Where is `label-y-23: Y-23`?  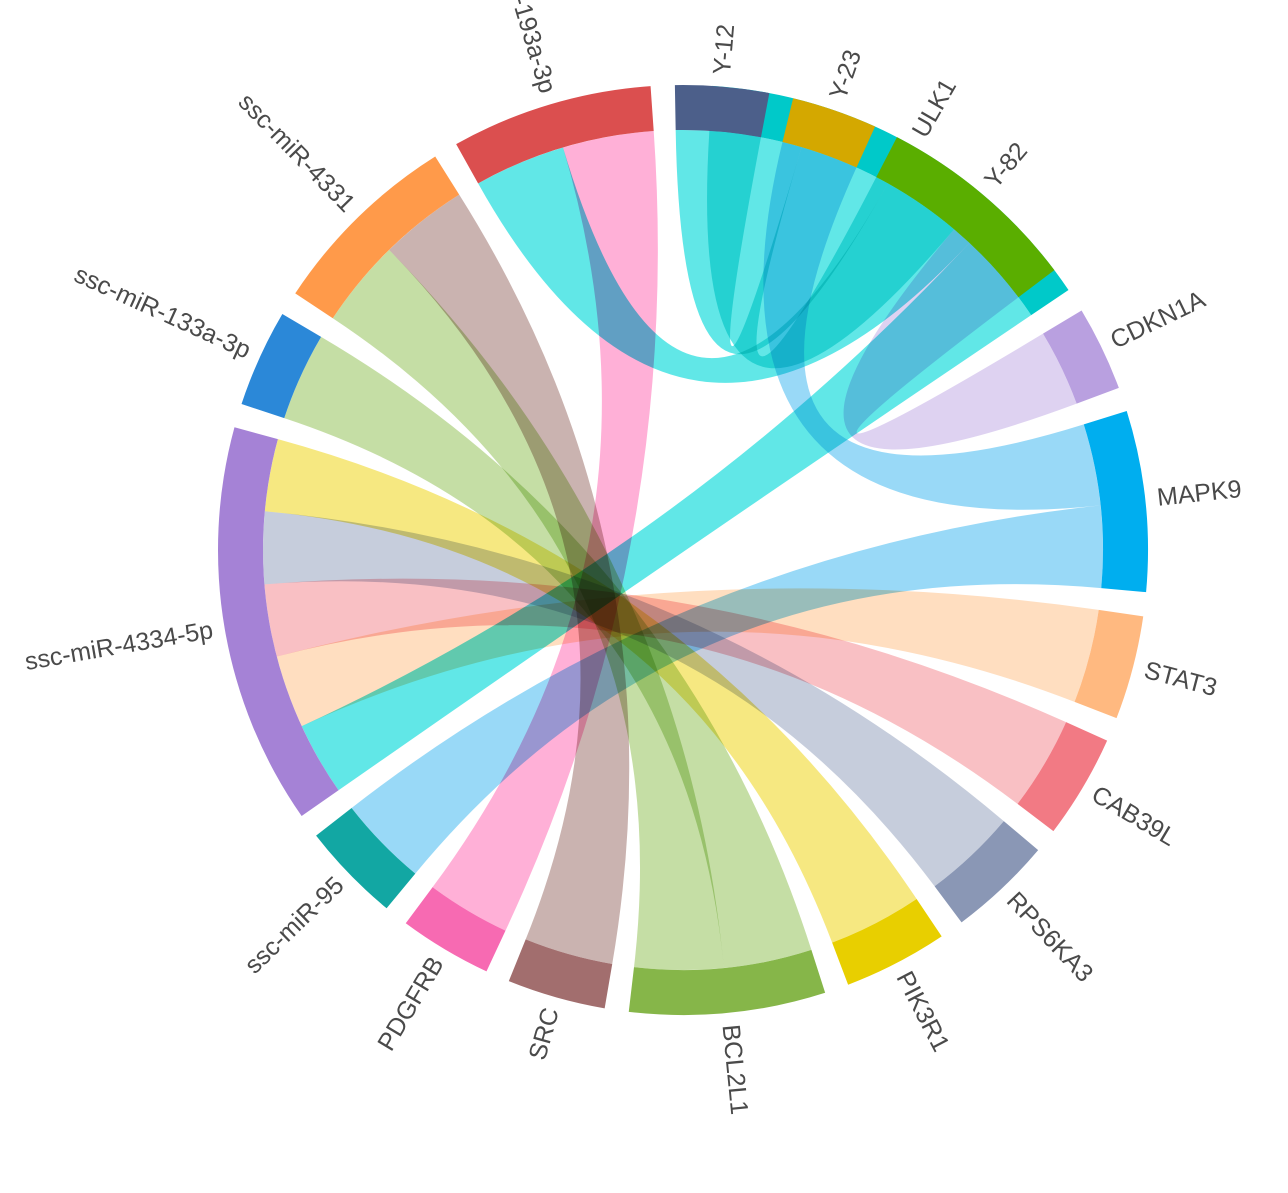
label-y-23: Y-23 is located at coordinates (845, 74).